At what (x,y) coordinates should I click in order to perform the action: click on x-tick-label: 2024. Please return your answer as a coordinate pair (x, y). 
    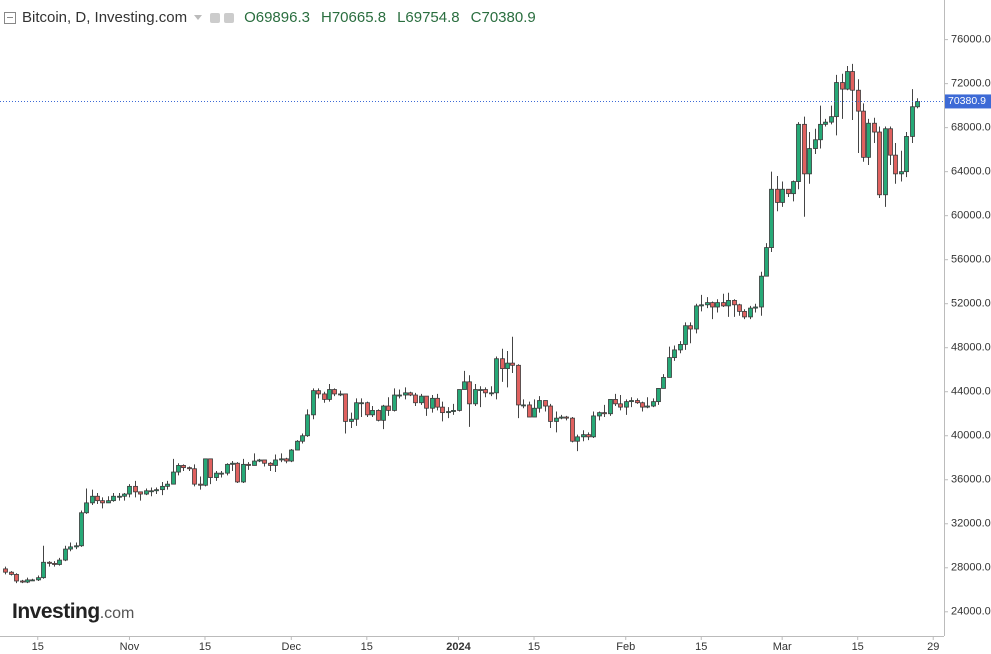
    Looking at the image, I should click on (458, 647).